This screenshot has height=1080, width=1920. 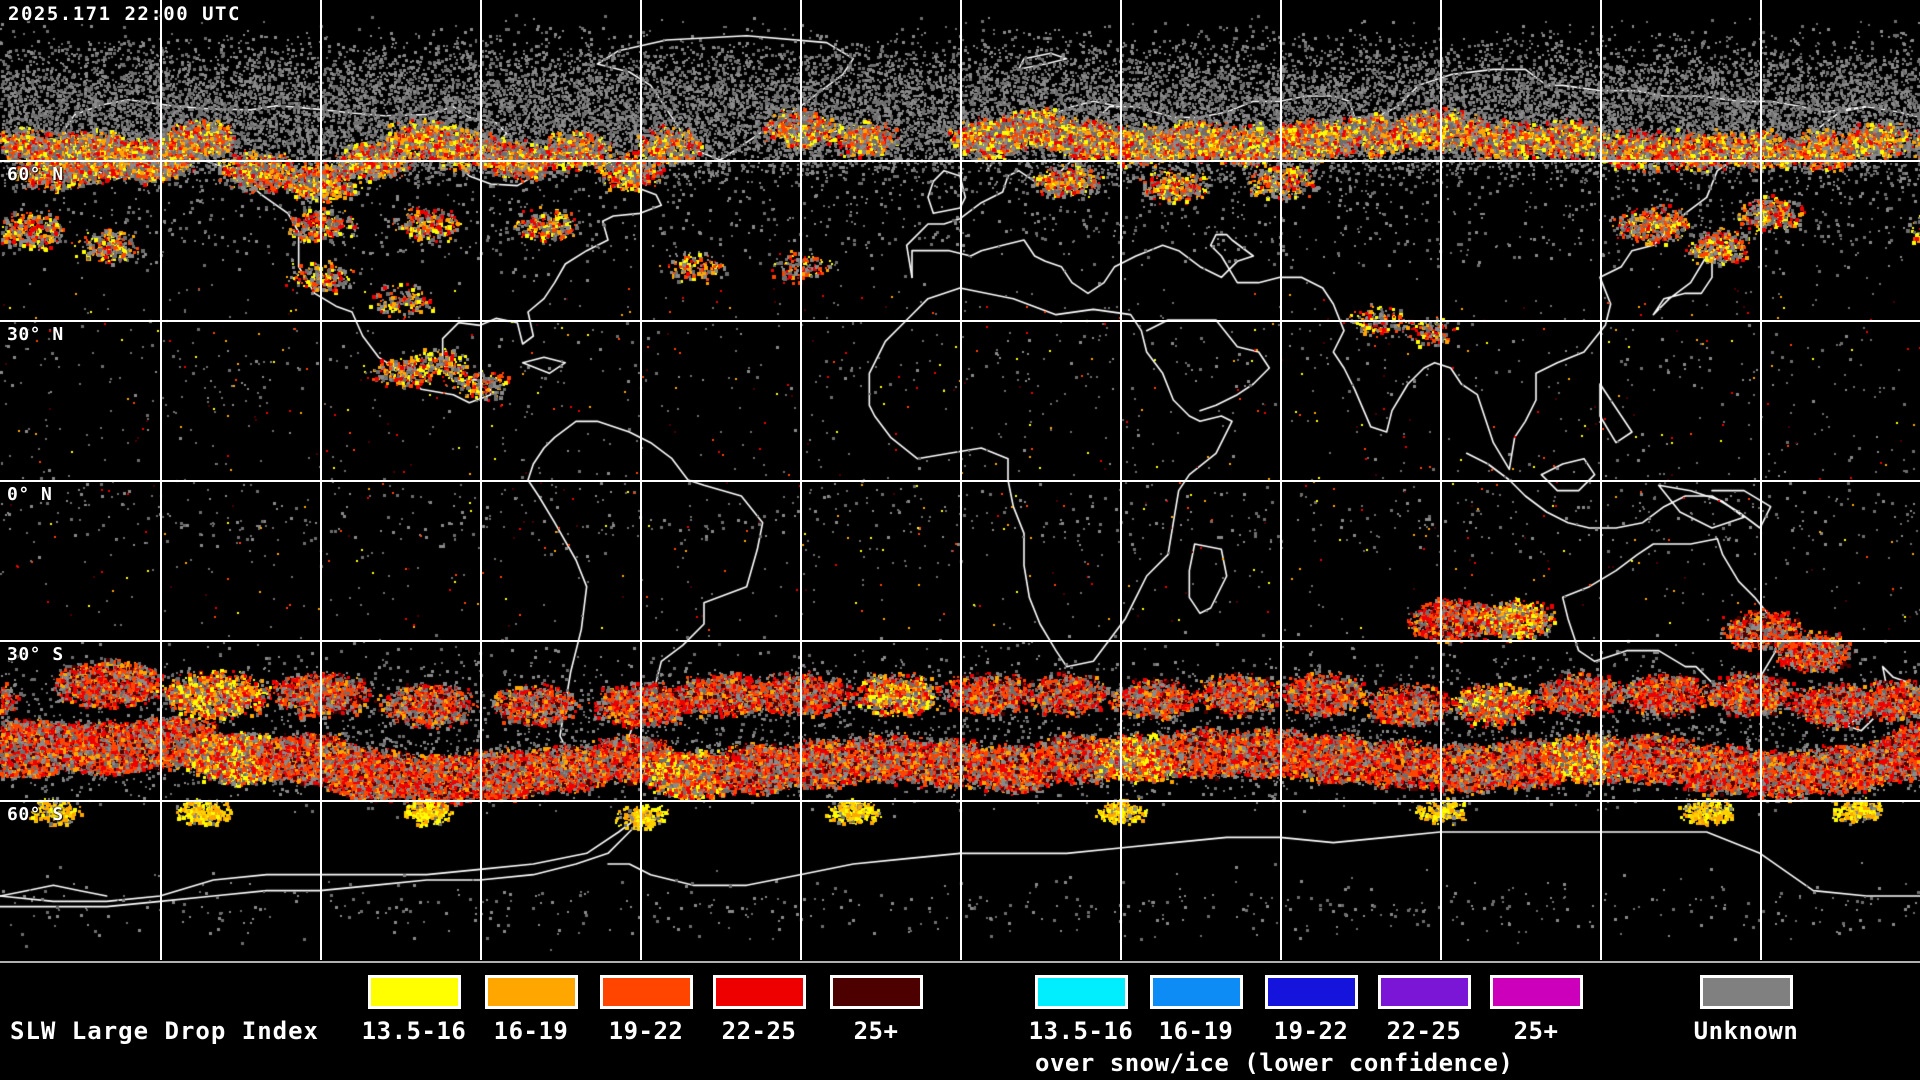 I want to click on lat-label-0: 0° N, so click(x=30, y=494).